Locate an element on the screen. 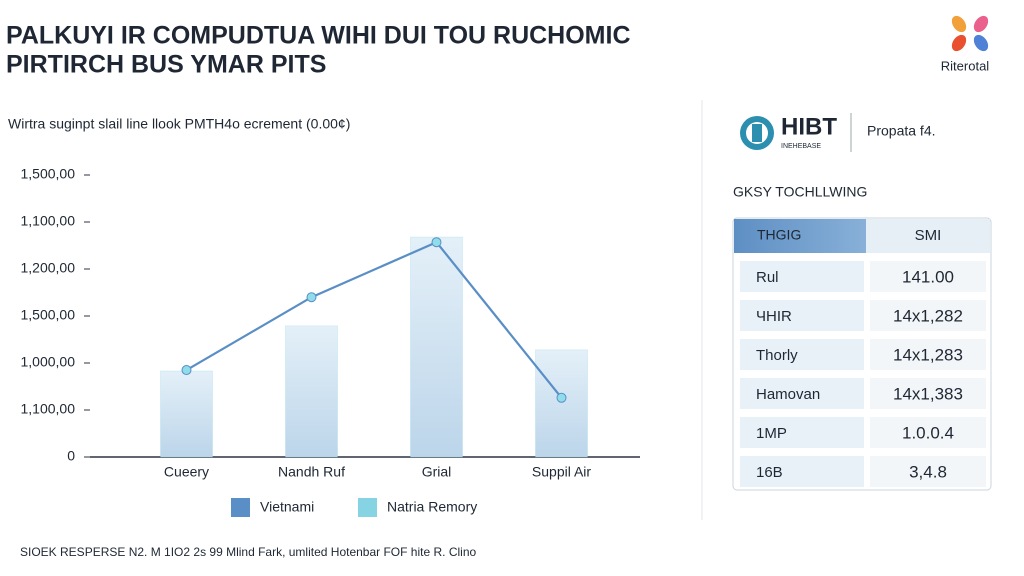 The width and height of the screenshot is (1024, 576). panel-logo-text: HIBT is located at coordinates (809, 126).